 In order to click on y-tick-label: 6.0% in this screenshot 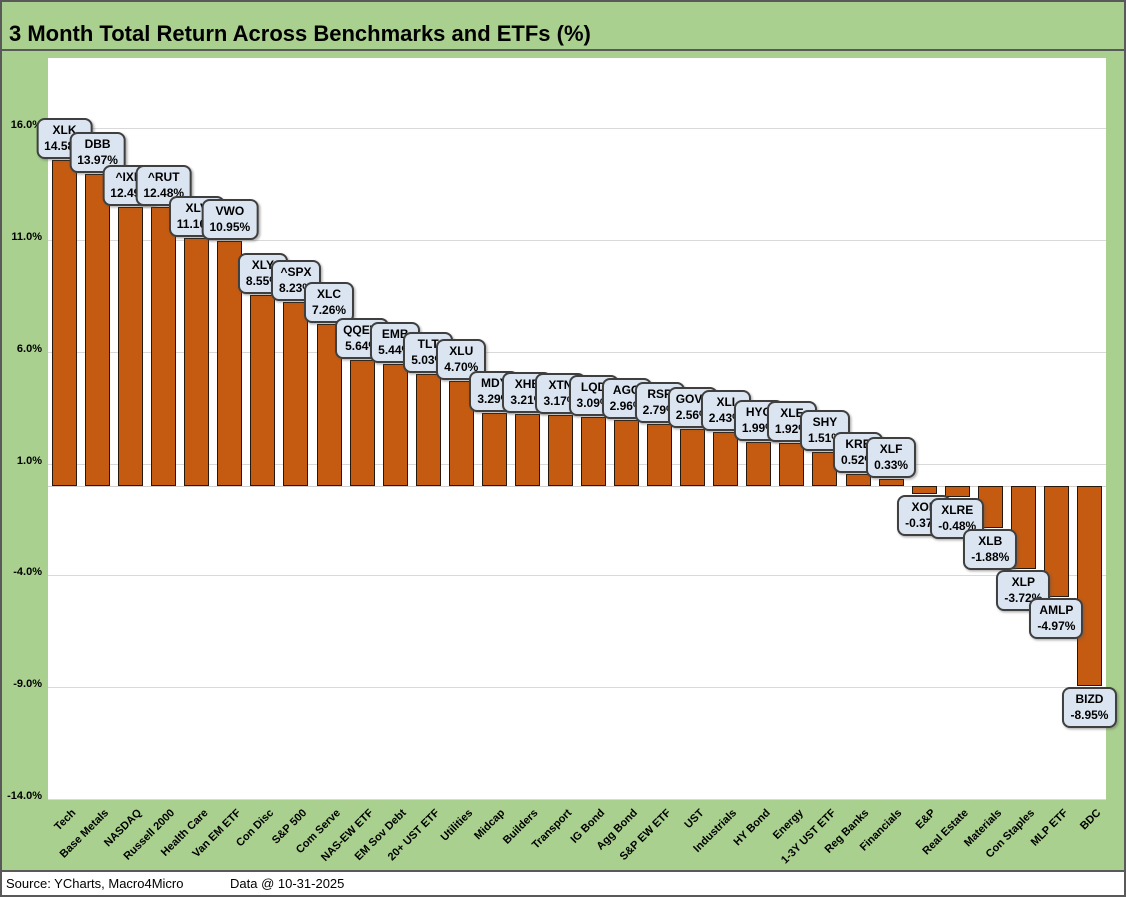, I will do `click(29, 348)`.